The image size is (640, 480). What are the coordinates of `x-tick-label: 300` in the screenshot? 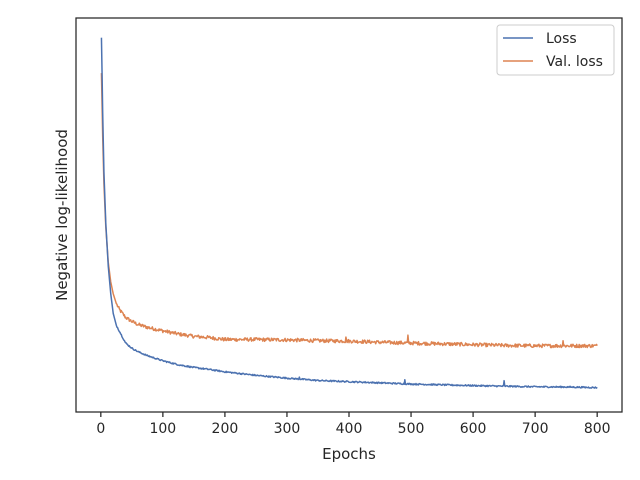 It's located at (287, 429).